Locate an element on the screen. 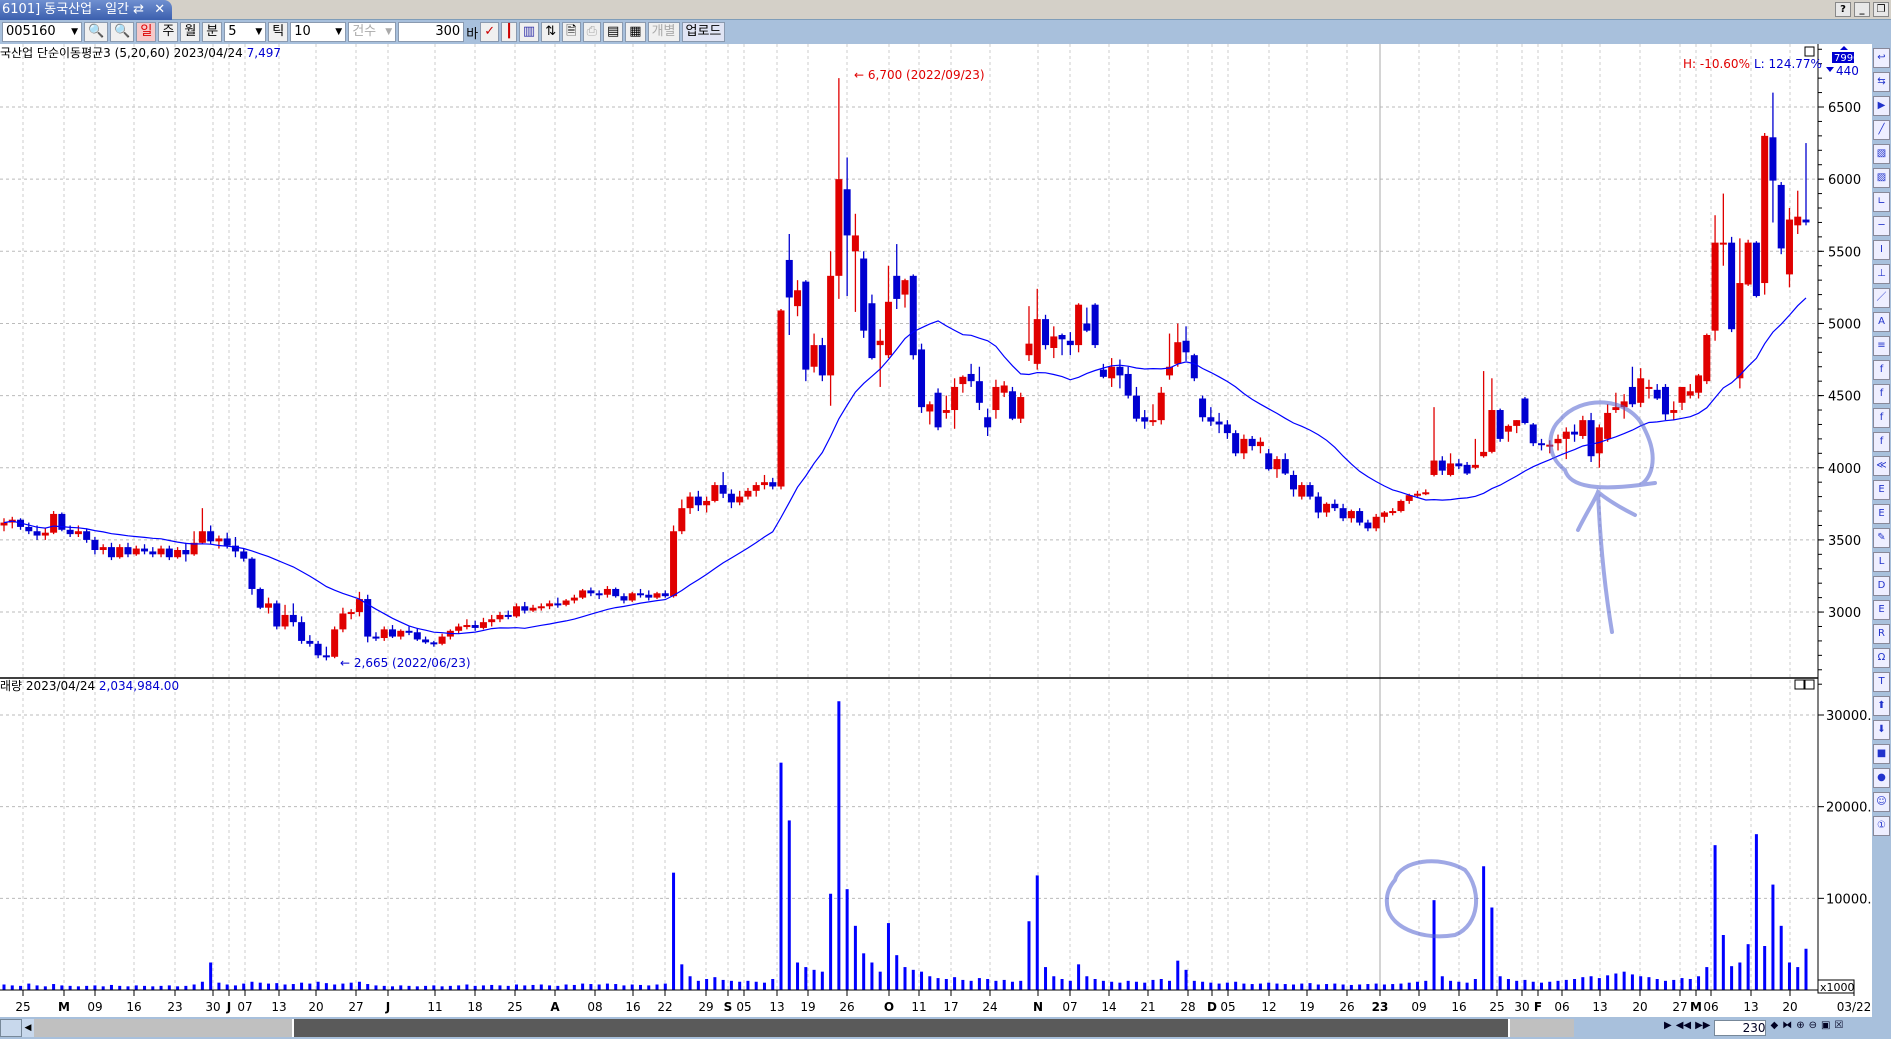 The width and height of the screenshot is (1891, 1039). drawing-tool-icon: ■ is located at coordinates (1881, 754).